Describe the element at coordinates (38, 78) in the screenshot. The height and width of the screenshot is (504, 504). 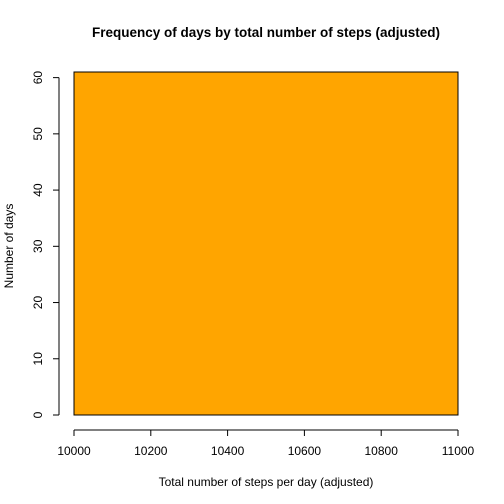
I see `y-tick-label-60: 60` at that location.